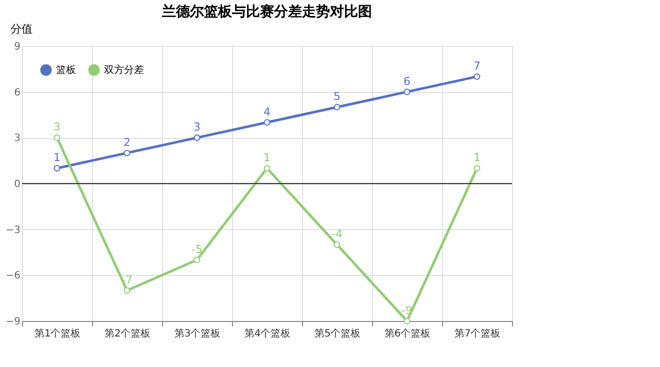 The height and width of the screenshot is (367, 660). I want to click on y-tick-label: −9, so click(13, 322).